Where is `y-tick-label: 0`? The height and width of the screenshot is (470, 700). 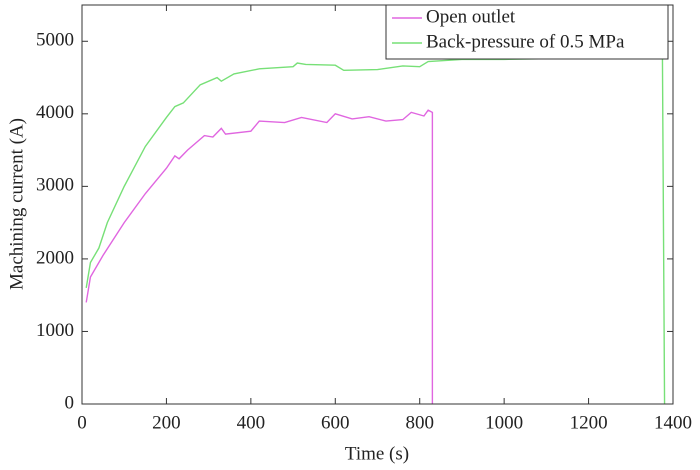
y-tick-label: 0 is located at coordinates (70, 402).